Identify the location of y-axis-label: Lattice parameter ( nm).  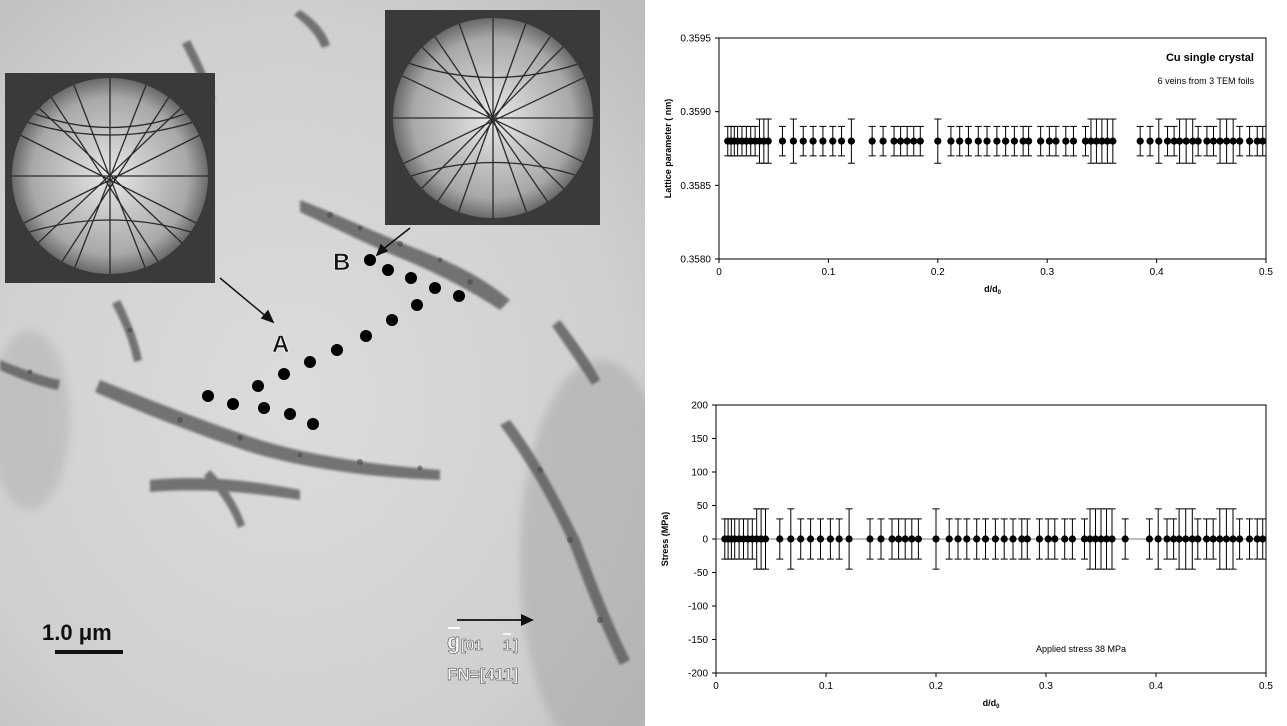
(668, 149).